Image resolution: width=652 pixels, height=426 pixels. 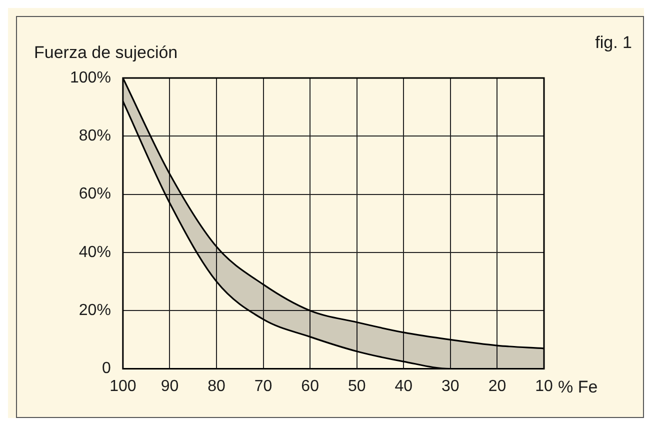 I want to click on x-tick-label: 40, so click(x=403, y=386).